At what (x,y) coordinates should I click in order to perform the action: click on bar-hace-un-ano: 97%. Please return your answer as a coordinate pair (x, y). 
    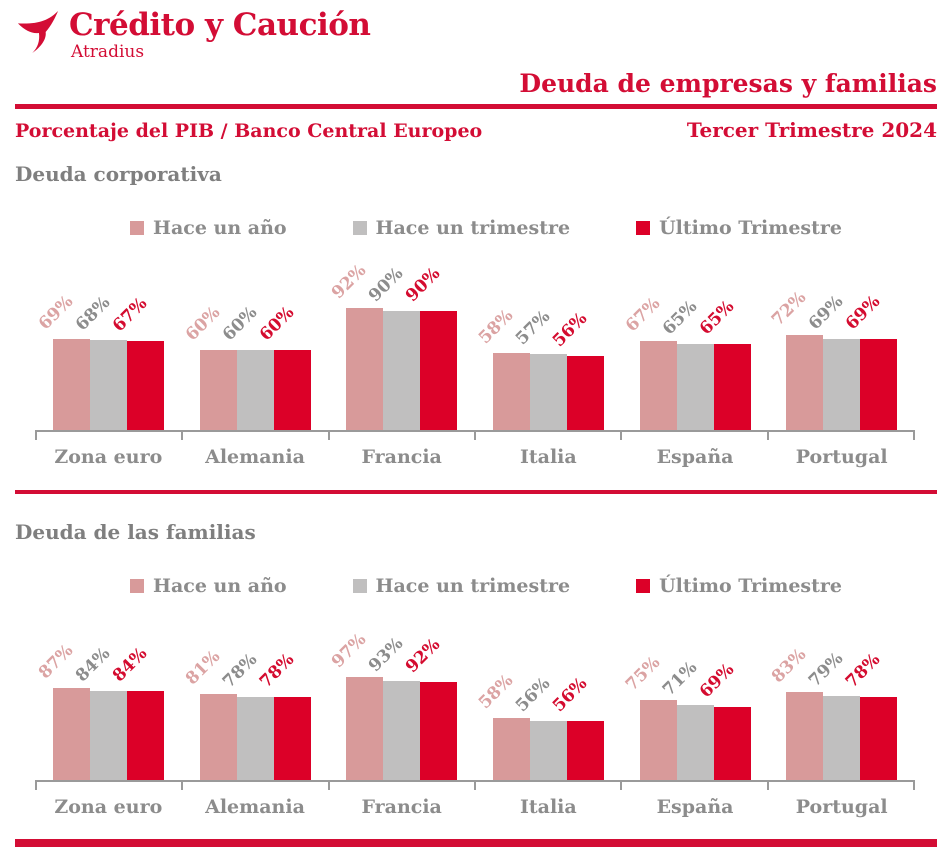
    Looking at the image, I should click on (356, 705).